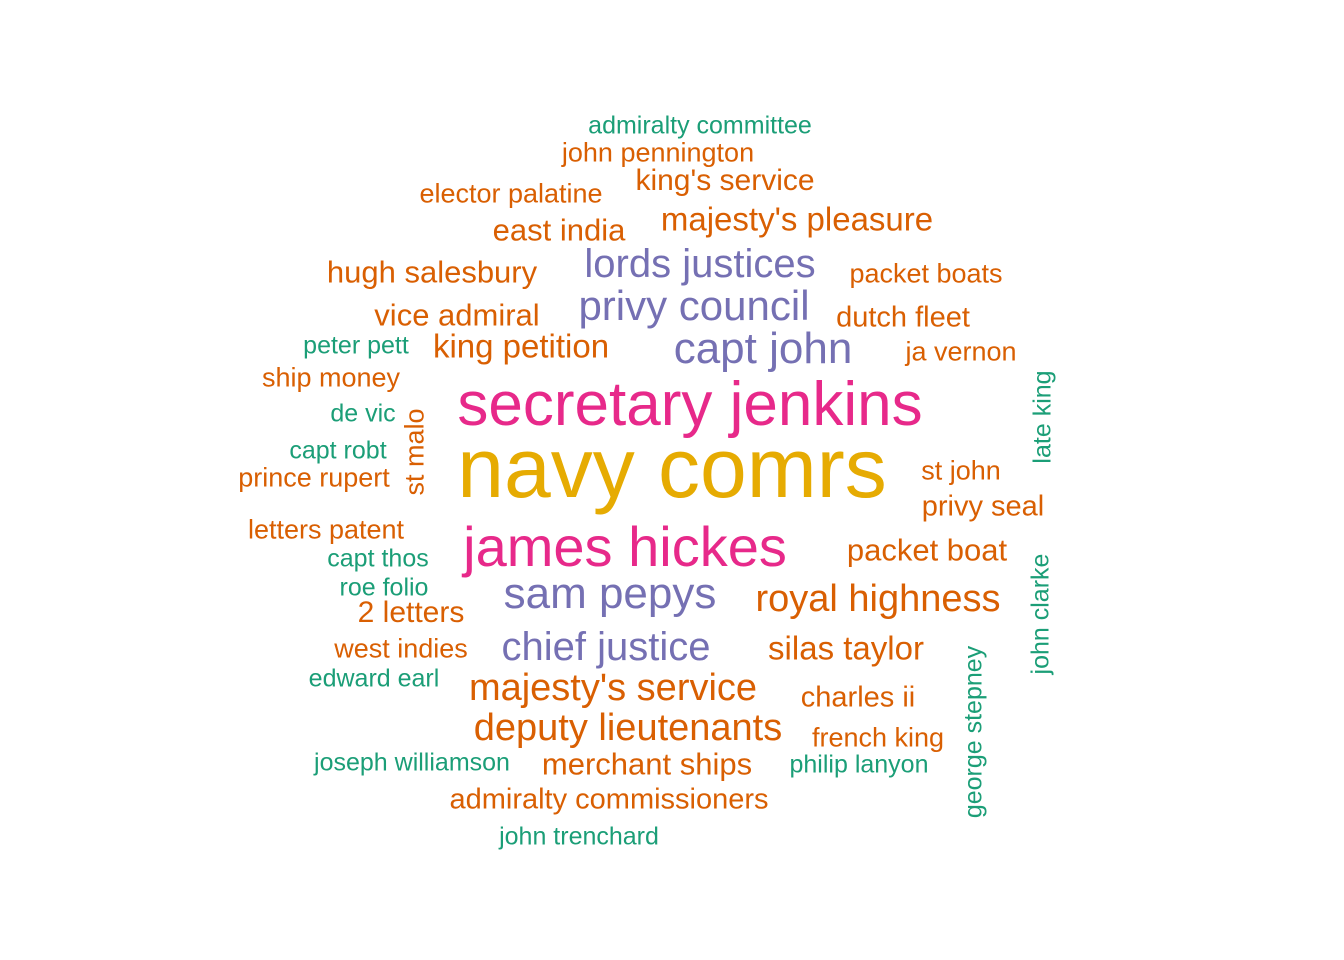  Describe the element at coordinates (628, 728) in the screenshot. I see `word-deputy-lieutenants: deputy lieutenants` at that location.